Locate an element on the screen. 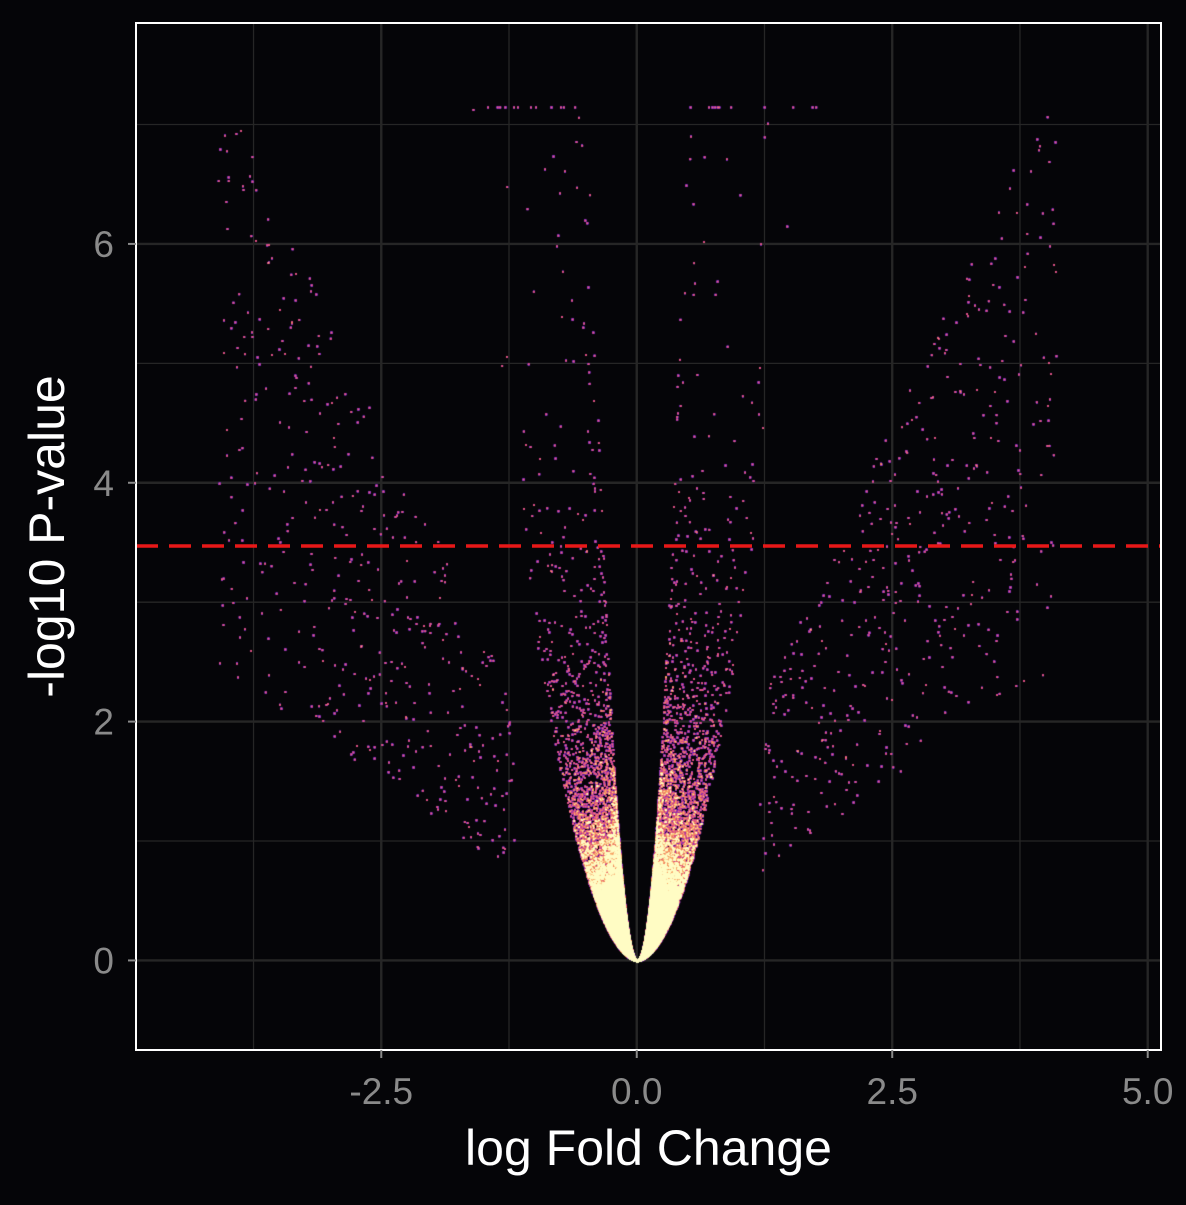  y-tick-label: 0 is located at coordinates (103, 960).